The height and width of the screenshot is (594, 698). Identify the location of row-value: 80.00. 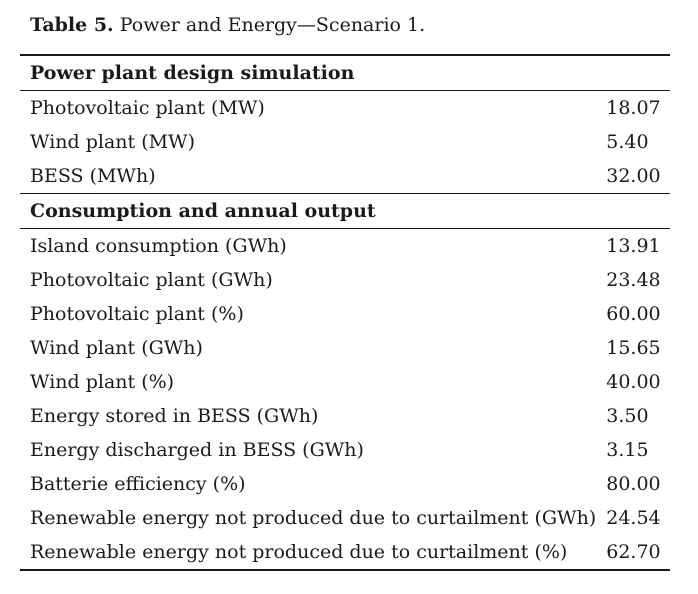
(633, 484).